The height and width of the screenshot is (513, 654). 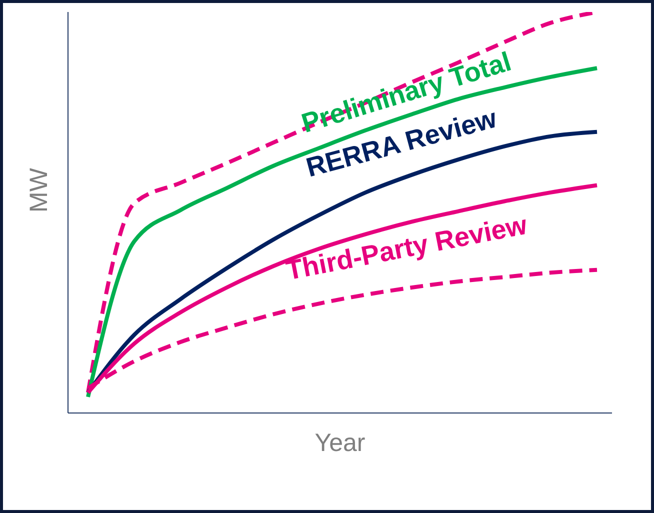 What do you see at coordinates (340, 443) in the screenshot?
I see `x-axis-title: Year` at bounding box center [340, 443].